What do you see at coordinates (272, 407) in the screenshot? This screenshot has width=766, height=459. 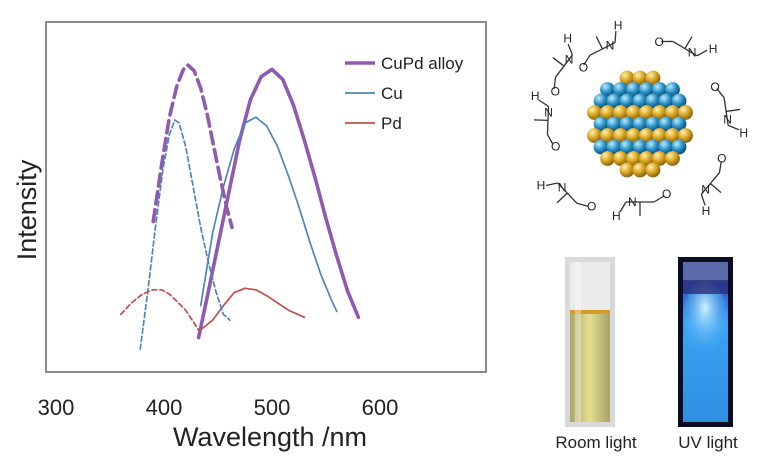 I see `x-tick-500: 500` at bounding box center [272, 407].